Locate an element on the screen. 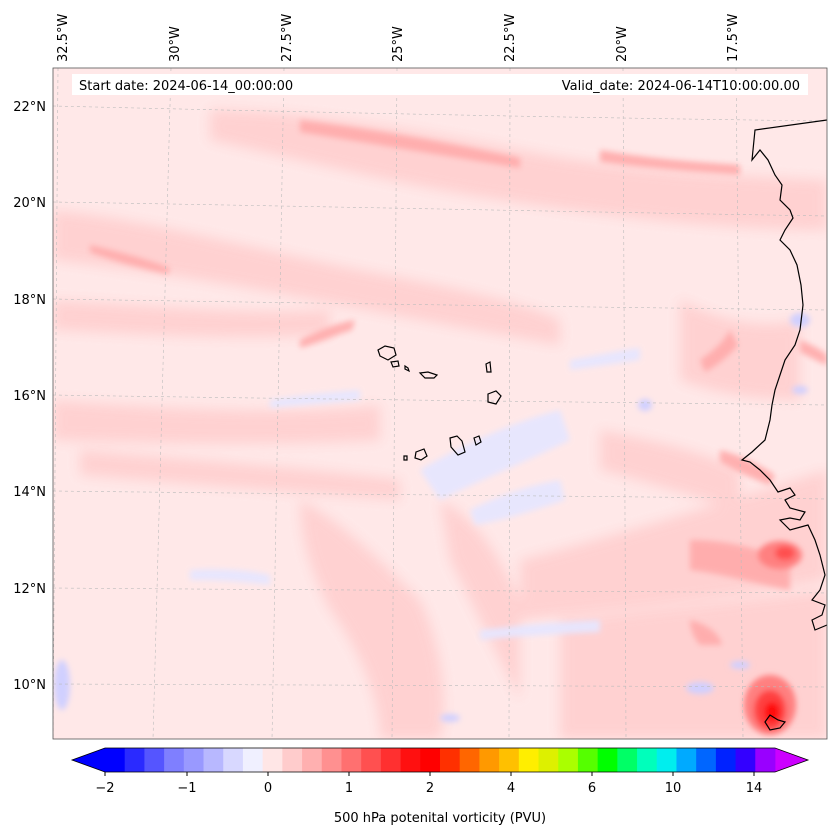 Image resolution: width=837 pixels, height=836 pixels. lat-label: 14°N is located at coordinates (29, 492).